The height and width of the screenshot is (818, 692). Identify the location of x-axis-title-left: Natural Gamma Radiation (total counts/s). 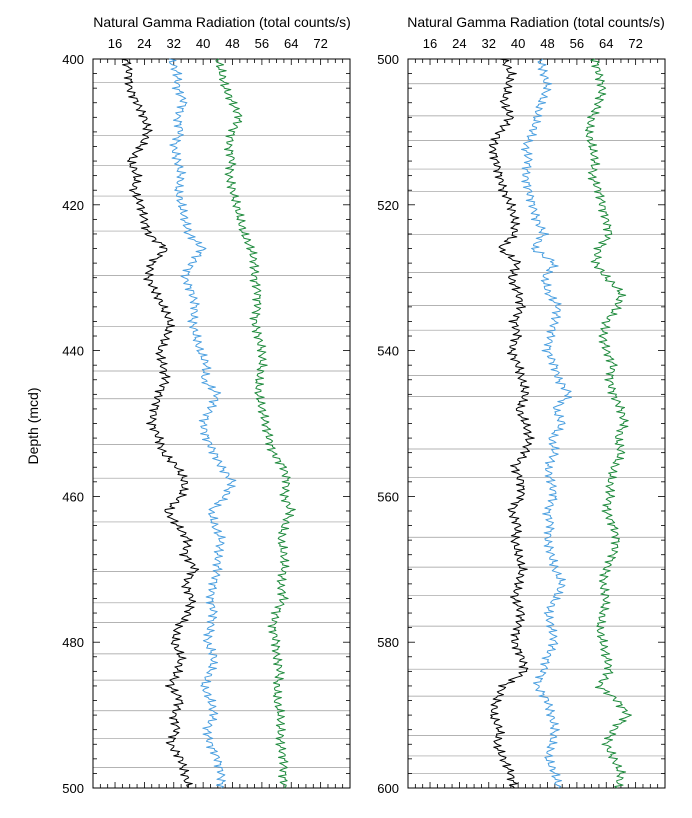
(222, 22).